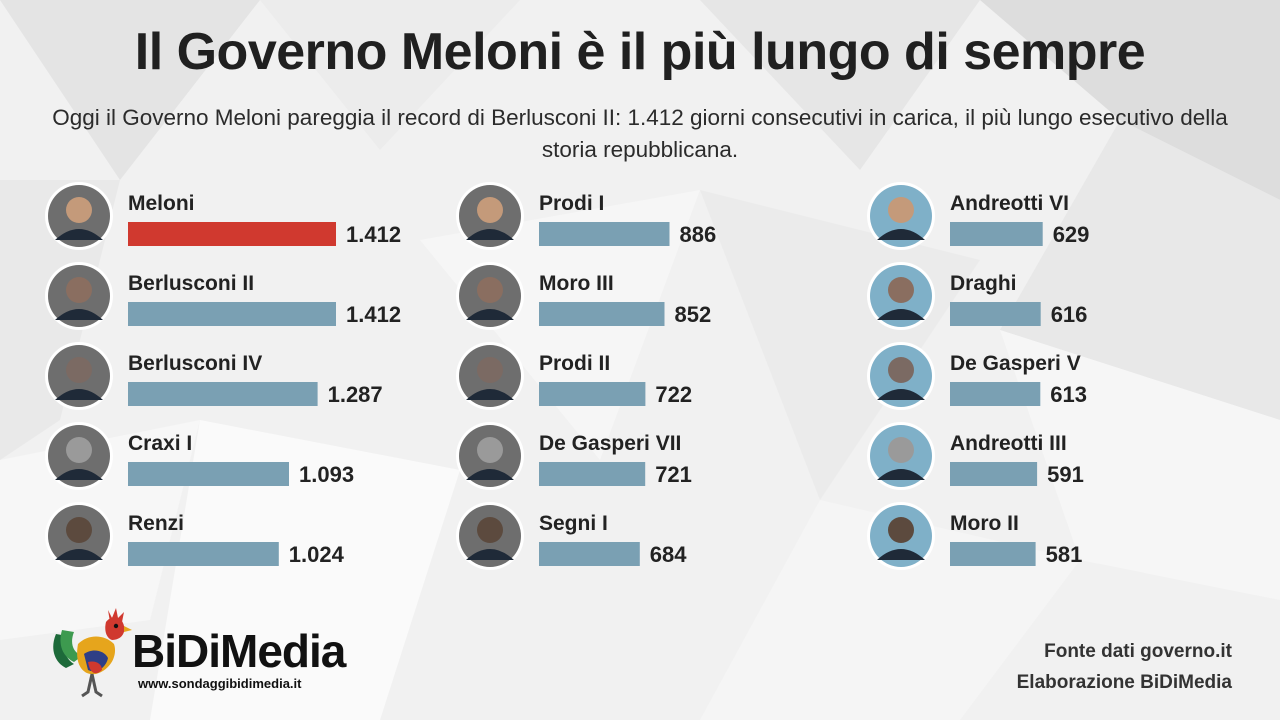 The height and width of the screenshot is (720, 1280). What do you see at coordinates (317, 554) in the screenshot?
I see `bar-value-label: 1.024` at bounding box center [317, 554].